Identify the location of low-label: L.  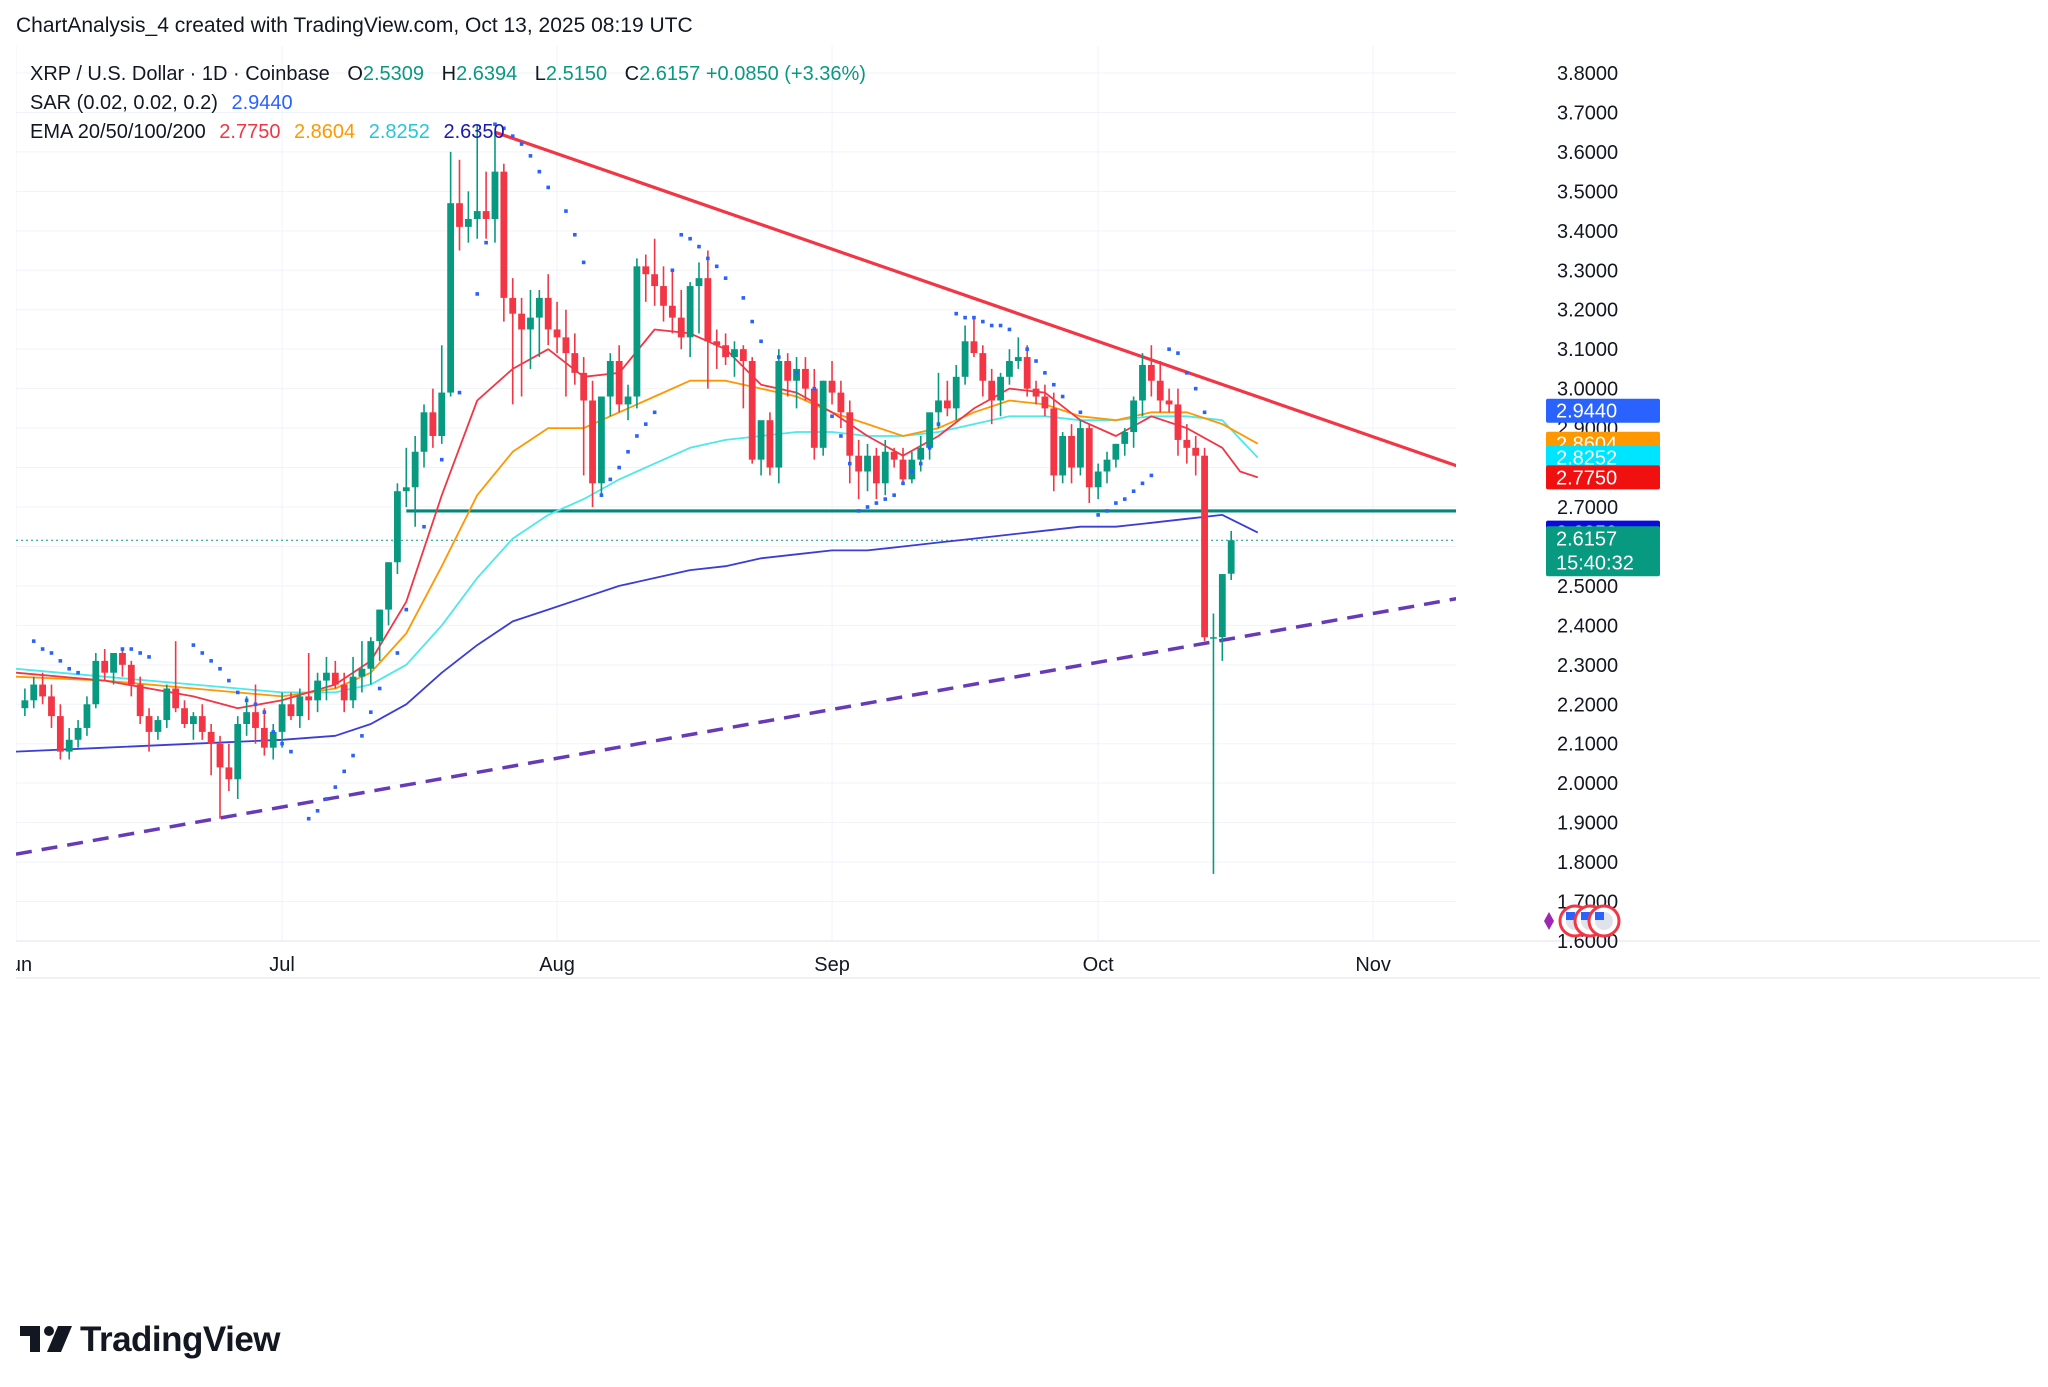
(540, 74).